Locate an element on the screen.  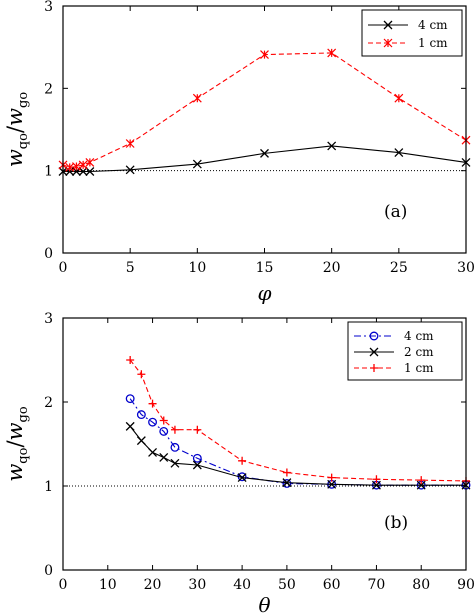
y-label-sep-a: / is located at coordinates (15, 129).